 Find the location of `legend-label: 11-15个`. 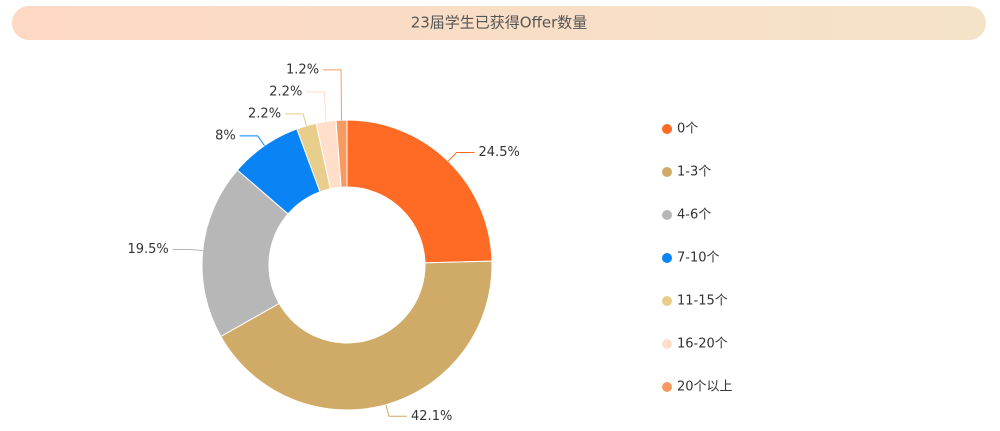

legend-label: 11-15个 is located at coordinates (702, 301).